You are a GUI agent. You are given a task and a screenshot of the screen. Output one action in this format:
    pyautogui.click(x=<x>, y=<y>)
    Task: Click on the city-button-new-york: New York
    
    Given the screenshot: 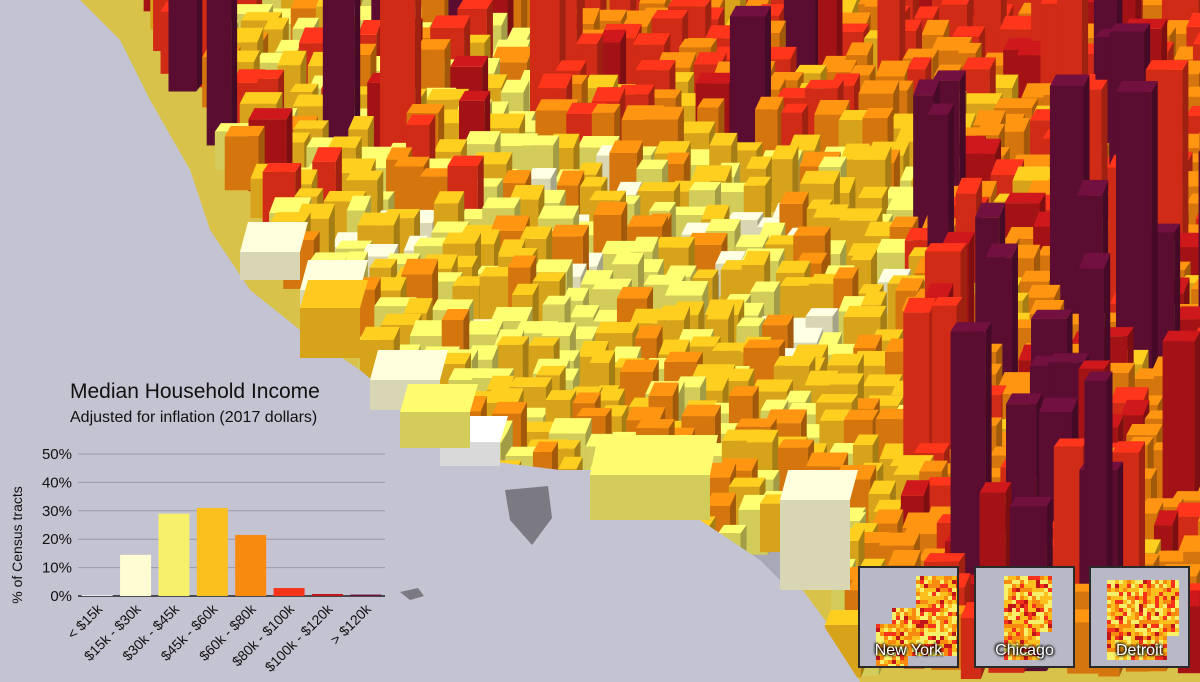 What is the action you would take?
    pyautogui.click(x=908, y=617)
    